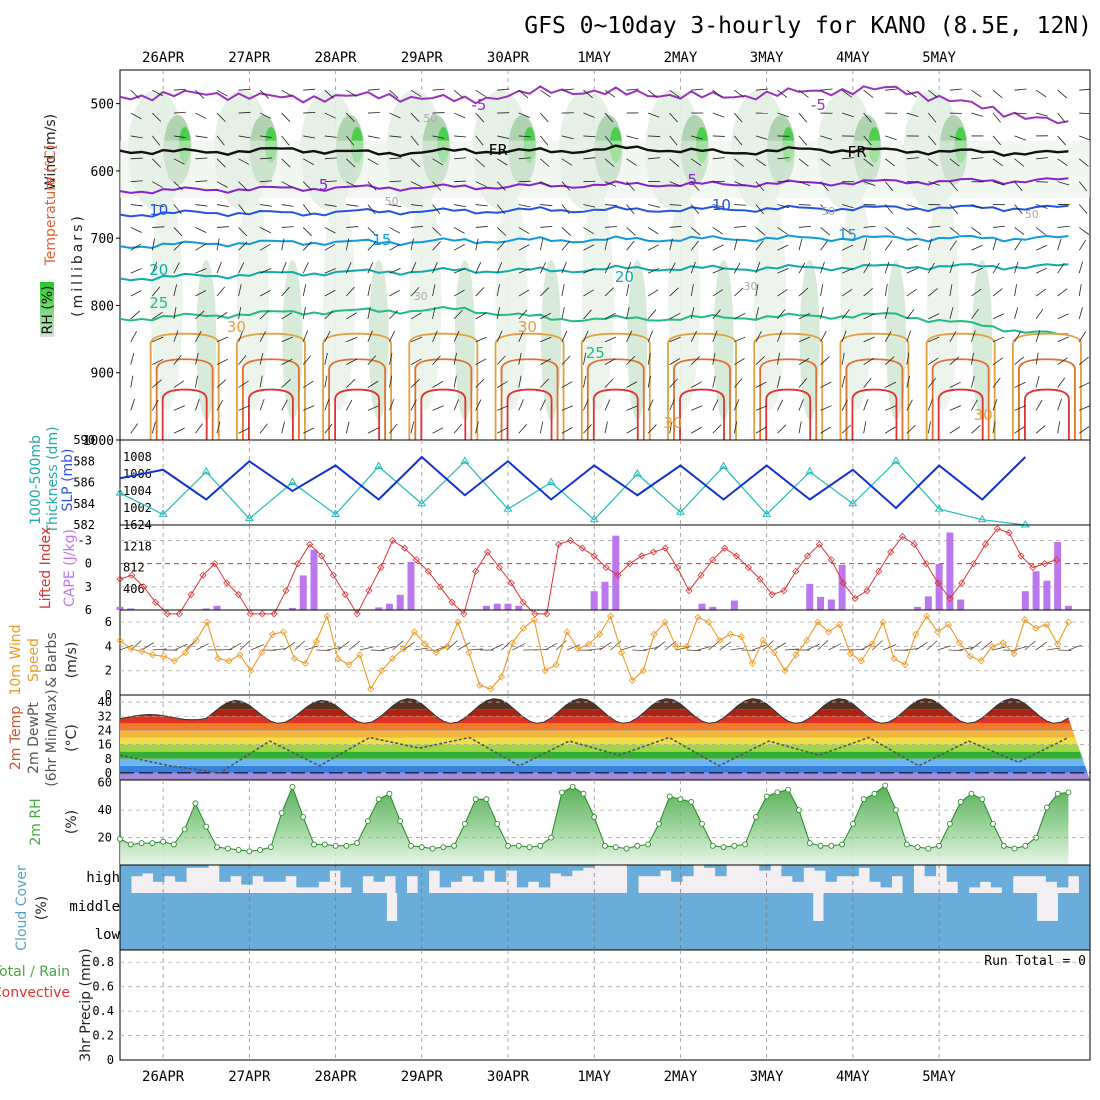  I want to click on lifted-index-line, so click(588, 571).